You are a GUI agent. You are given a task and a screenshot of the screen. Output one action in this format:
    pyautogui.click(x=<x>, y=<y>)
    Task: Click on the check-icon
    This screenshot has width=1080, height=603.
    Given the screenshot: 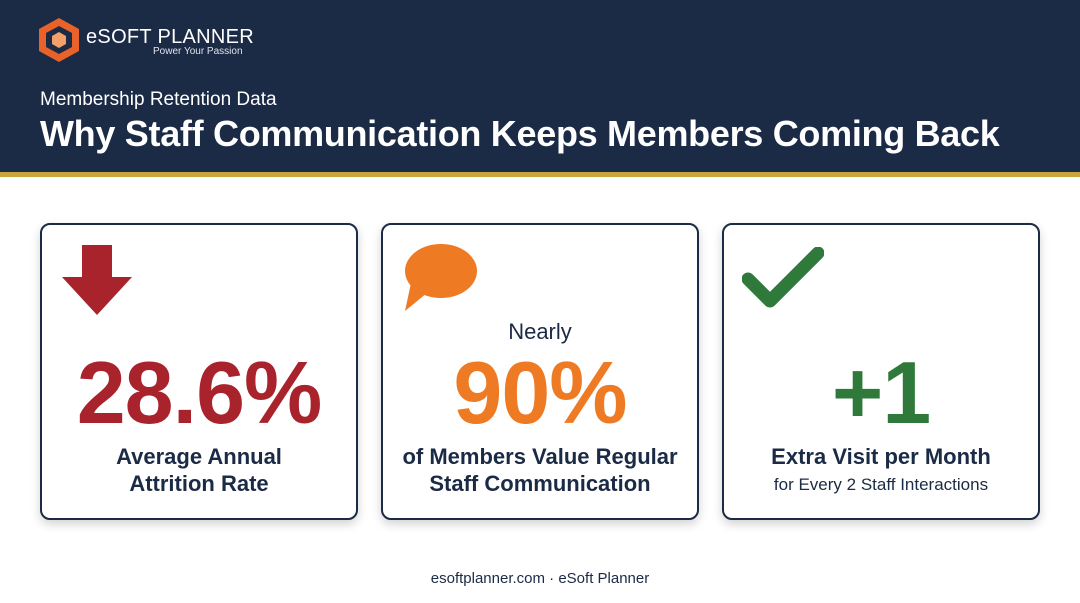 What is the action you would take?
    pyautogui.click(x=783, y=277)
    